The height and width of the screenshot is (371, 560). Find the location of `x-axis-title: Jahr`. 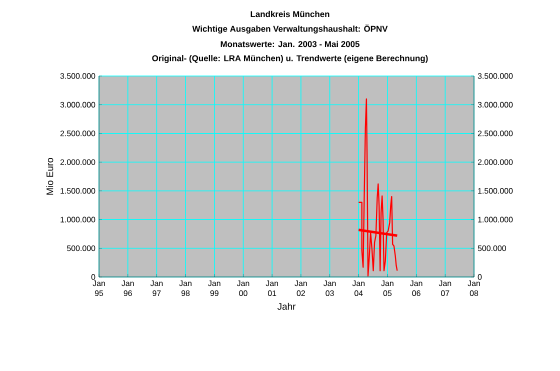

x-axis-title: Jahr is located at coordinates (286, 306).